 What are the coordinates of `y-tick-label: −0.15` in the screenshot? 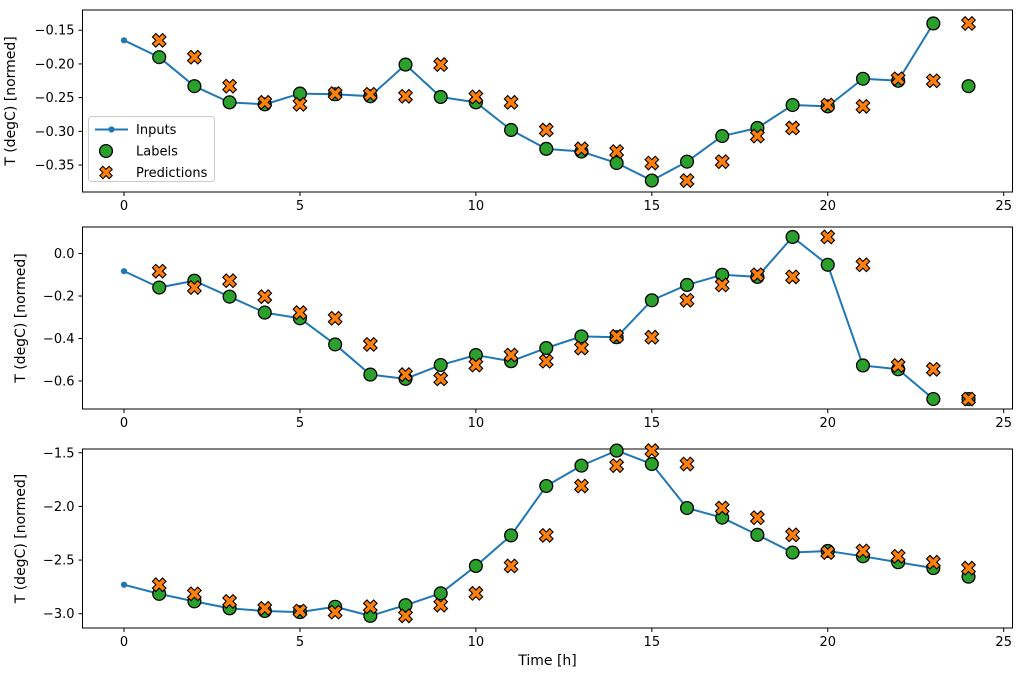 It's located at (55, 31).